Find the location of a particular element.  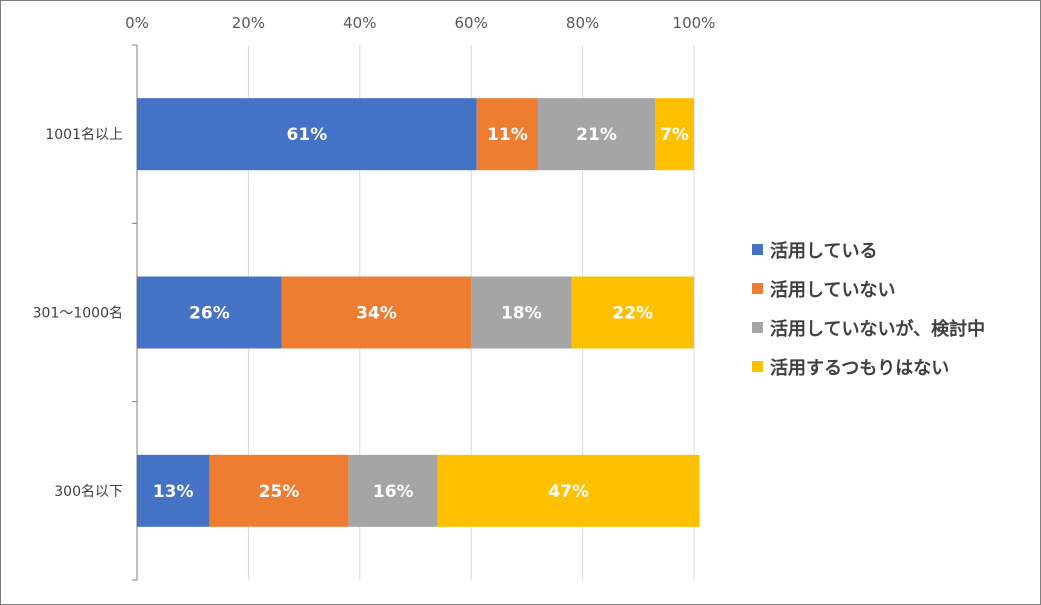

data-label: 7% is located at coordinates (674, 135).